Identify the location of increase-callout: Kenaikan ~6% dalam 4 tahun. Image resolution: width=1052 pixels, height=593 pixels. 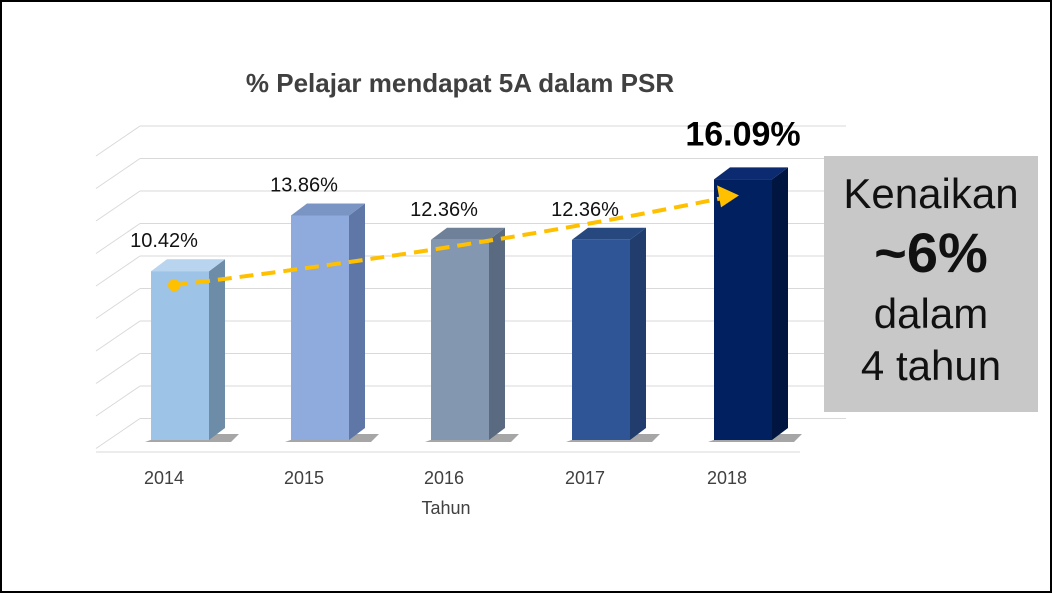
(931, 284).